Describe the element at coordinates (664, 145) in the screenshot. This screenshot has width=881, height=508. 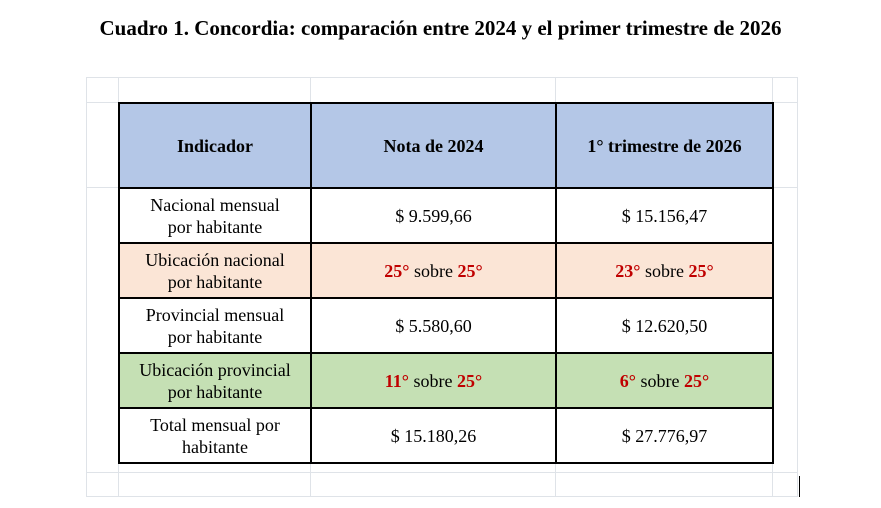
I see `header-trimestre-2026: 1° trimestre de 2026` at that location.